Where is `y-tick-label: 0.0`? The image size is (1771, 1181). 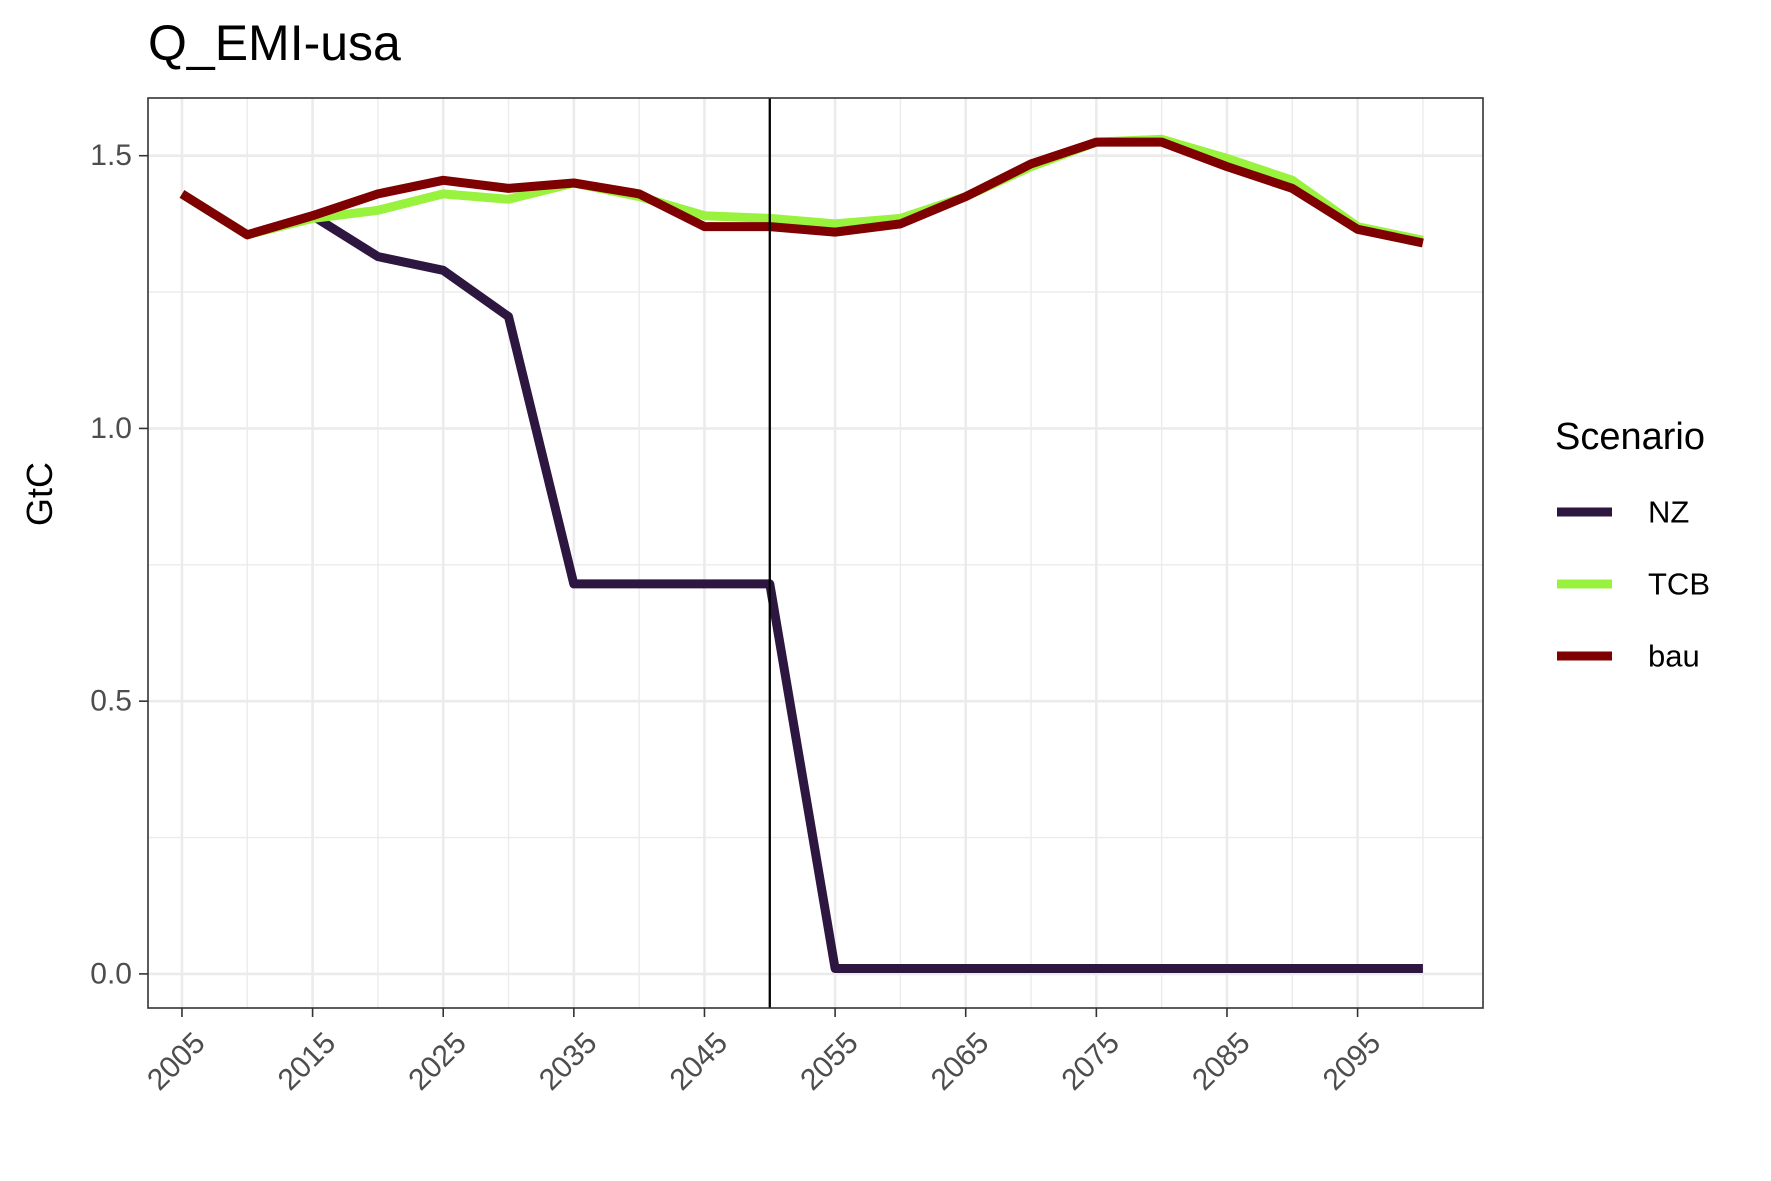 y-tick-label: 0.0 is located at coordinates (111, 973).